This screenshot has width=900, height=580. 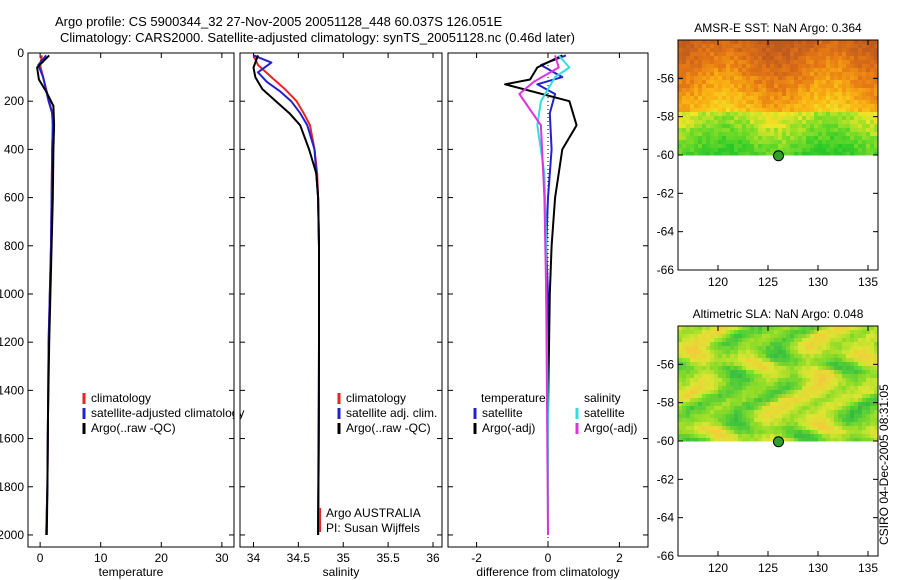 I want to click on legend-title-temperature: temperature, so click(x=513, y=398).